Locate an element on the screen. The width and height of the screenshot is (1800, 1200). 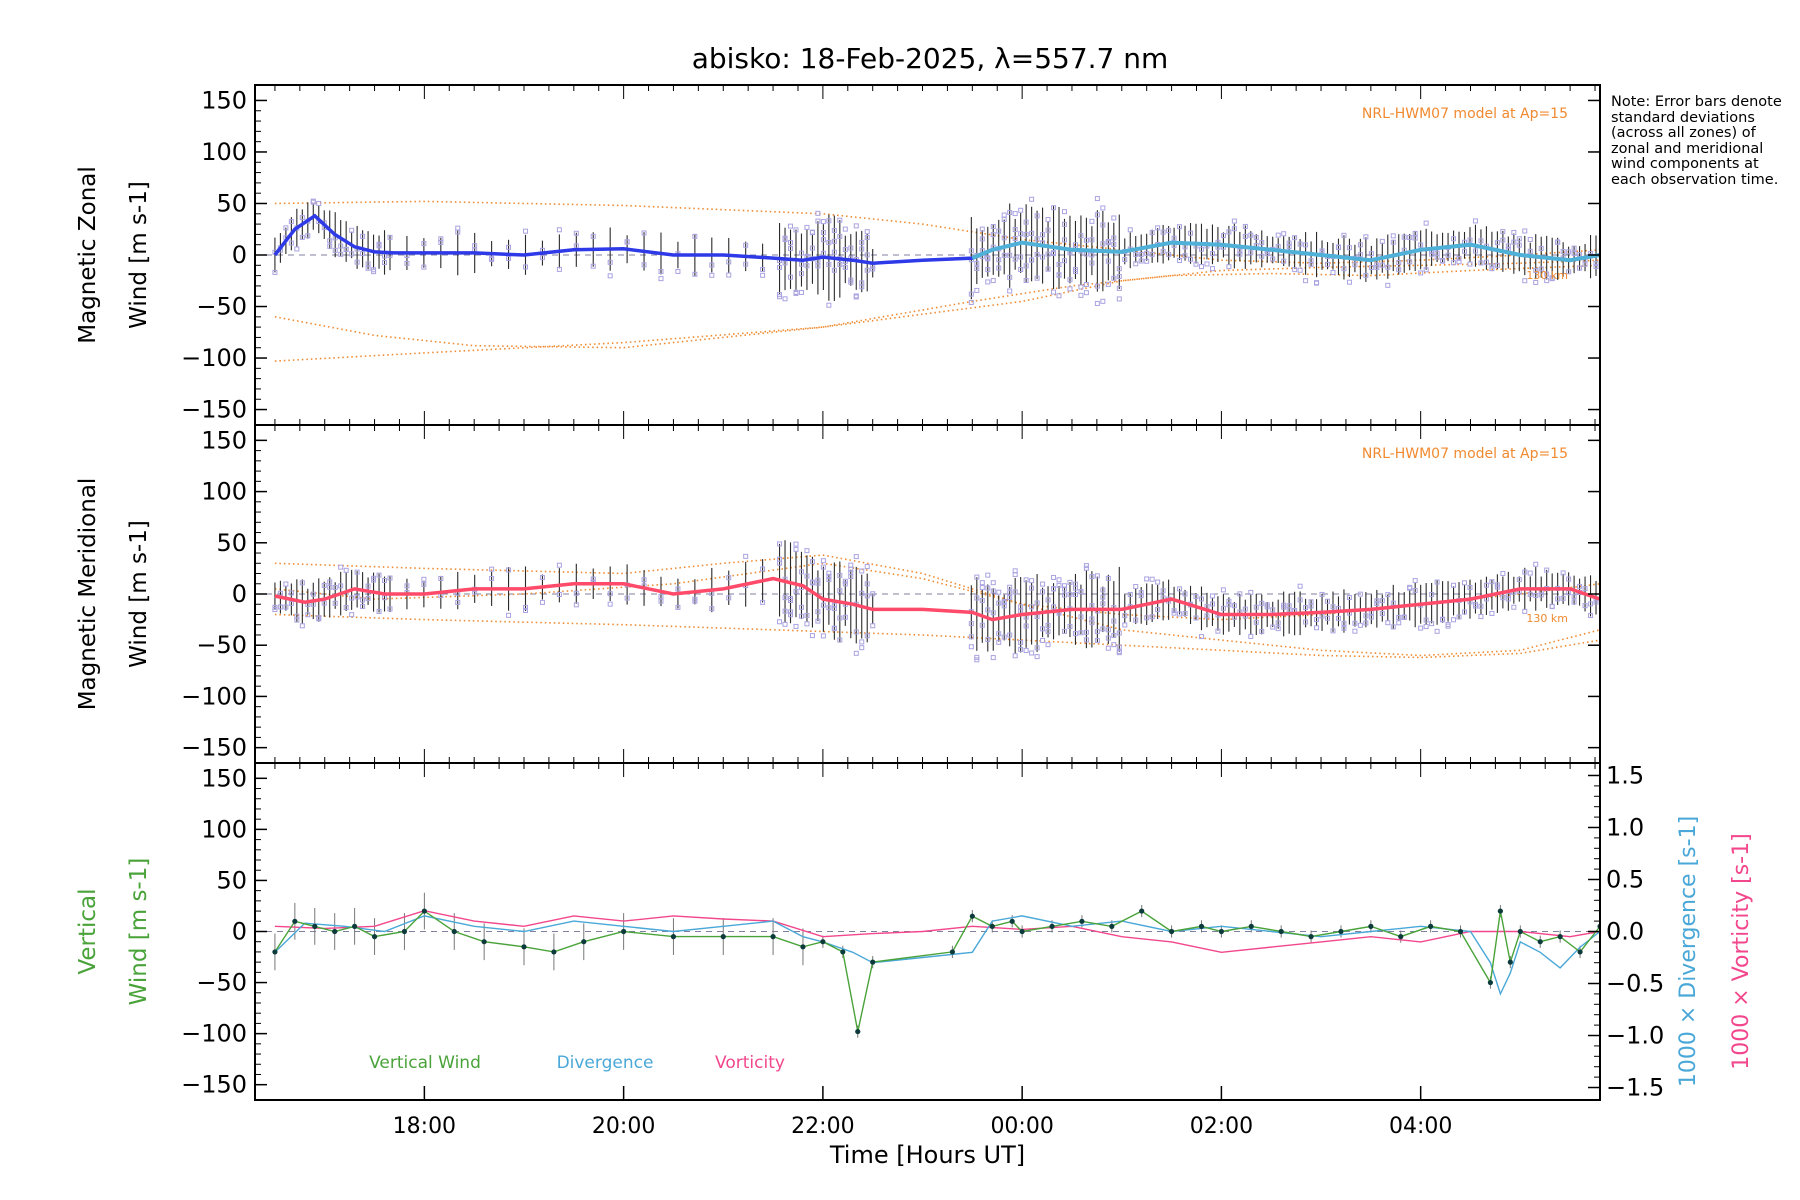
y2-tick-label: 1.0 is located at coordinates (1625, 827).